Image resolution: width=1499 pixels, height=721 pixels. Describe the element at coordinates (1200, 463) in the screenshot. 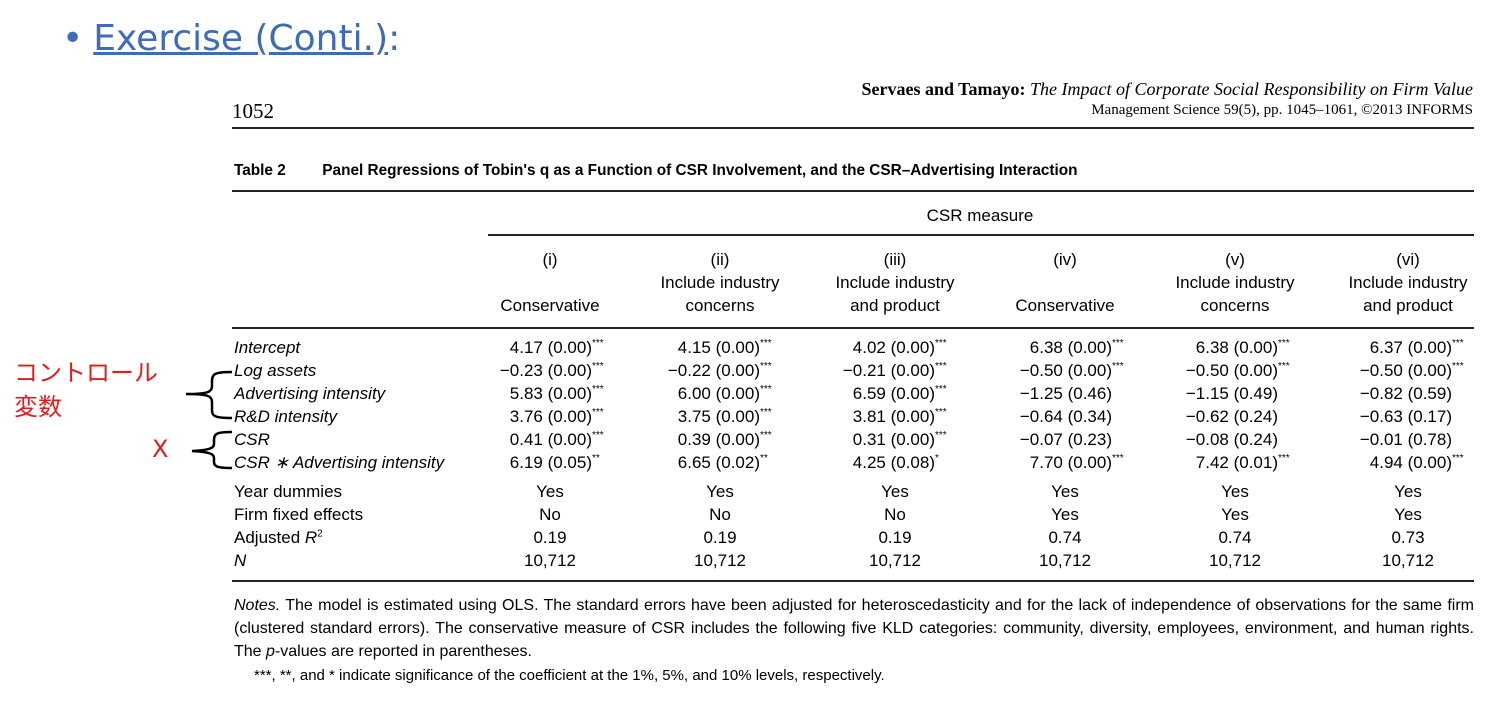

I see `coef-cell: 7.42 (0.01)***` at that location.